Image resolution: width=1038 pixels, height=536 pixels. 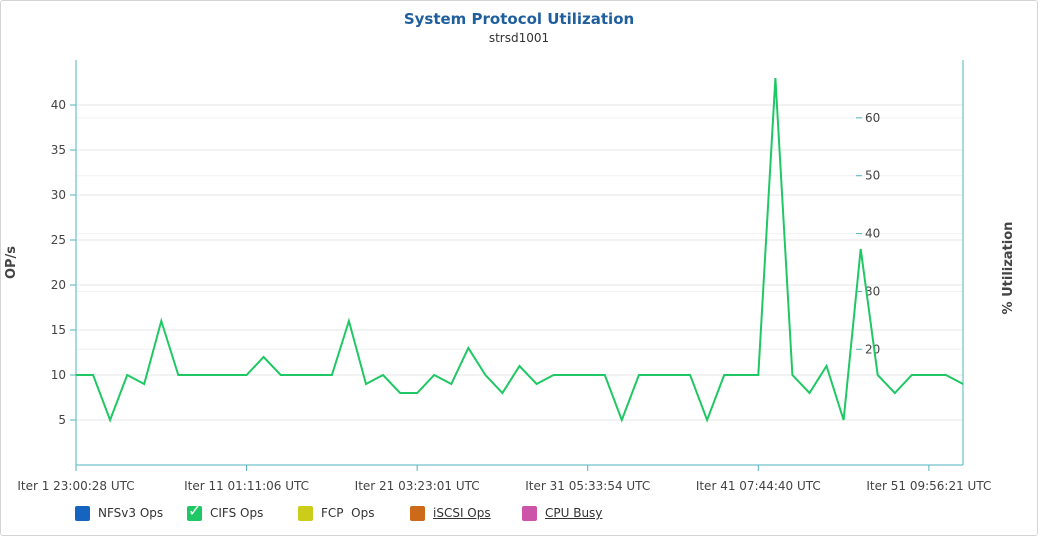 I want to click on legend-label: iSCSI Ops, so click(x=462, y=513).